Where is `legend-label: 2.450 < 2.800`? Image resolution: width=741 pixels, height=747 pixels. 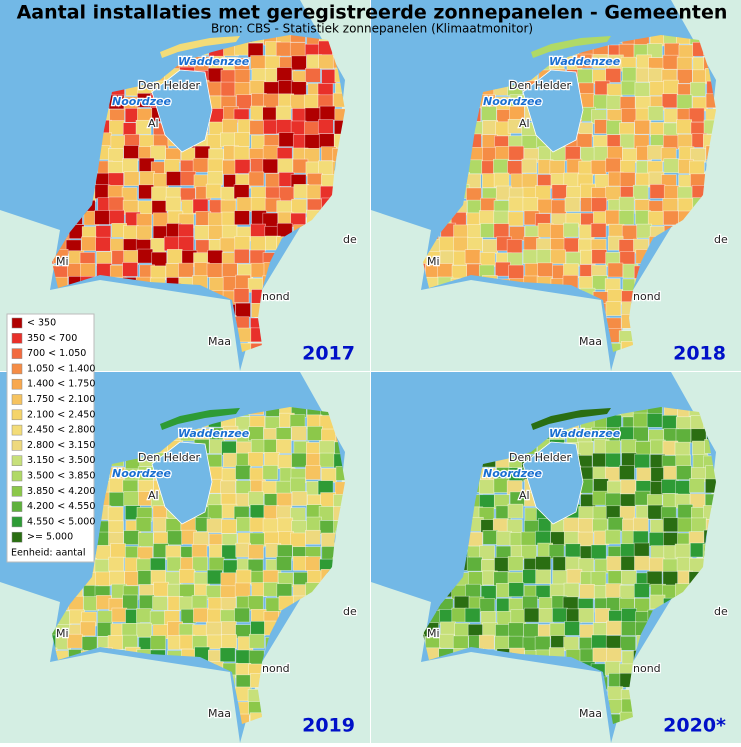 legend-label: 2.450 < 2.800 is located at coordinates (61, 430).